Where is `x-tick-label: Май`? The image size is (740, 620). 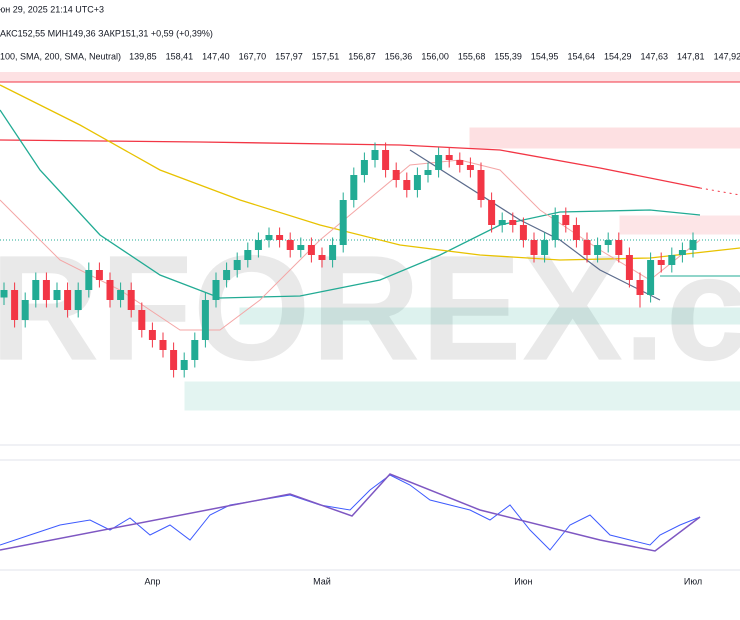 x-tick-label: Май is located at coordinates (322, 581).